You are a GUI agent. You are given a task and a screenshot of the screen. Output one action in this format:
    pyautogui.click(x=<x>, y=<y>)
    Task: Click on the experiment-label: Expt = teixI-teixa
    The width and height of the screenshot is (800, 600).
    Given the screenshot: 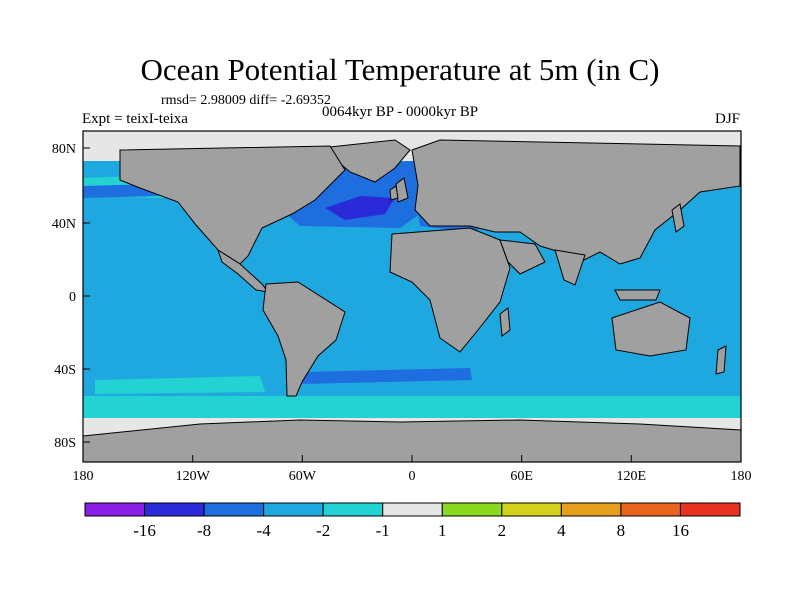 What is the action you would take?
    pyautogui.click(x=135, y=119)
    